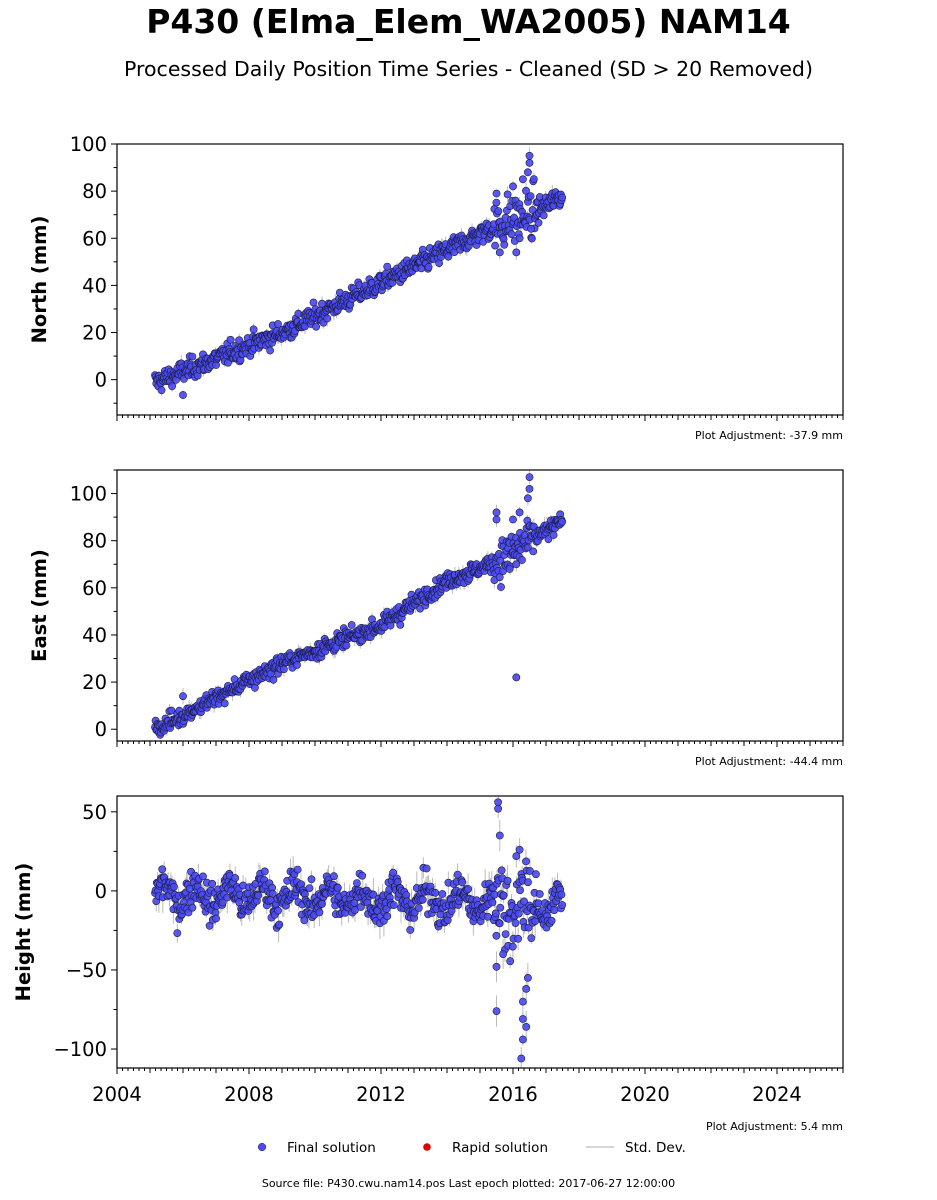 The width and height of the screenshot is (937, 1200). Describe the element at coordinates (94, 285) in the screenshot. I see `y-tick-label: 40` at that location.